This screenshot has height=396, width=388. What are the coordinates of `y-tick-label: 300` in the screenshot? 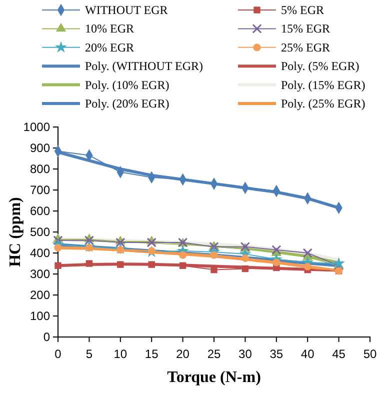 It's located at (40, 273).